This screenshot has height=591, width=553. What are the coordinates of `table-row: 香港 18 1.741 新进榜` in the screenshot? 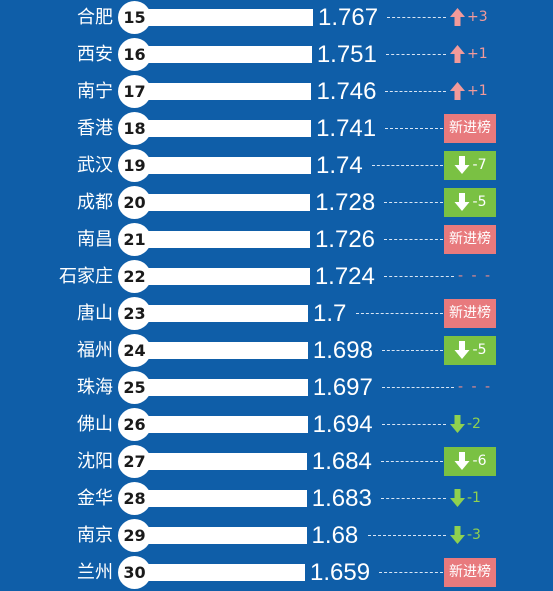 It's located at (276, 128).